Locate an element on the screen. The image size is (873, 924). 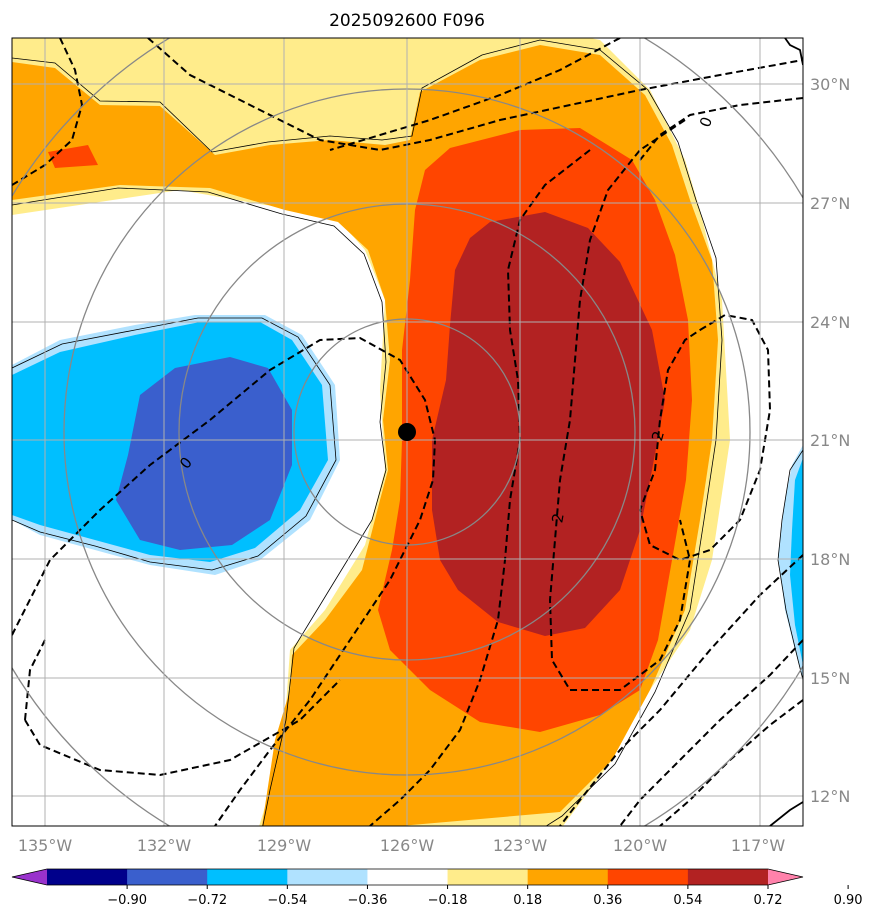
dashed-contour-2-east is located at coordinates (620, 405).